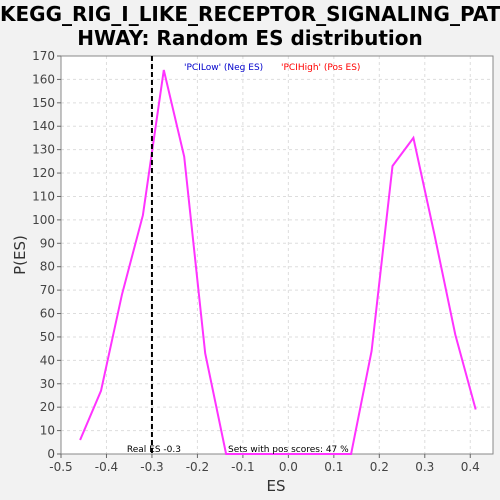 The width and height of the screenshot is (500, 500). What do you see at coordinates (223, 68) in the screenshot?
I see `legend-entry: 'PCILow' (Neg ES)` at bounding box center [223, 68].